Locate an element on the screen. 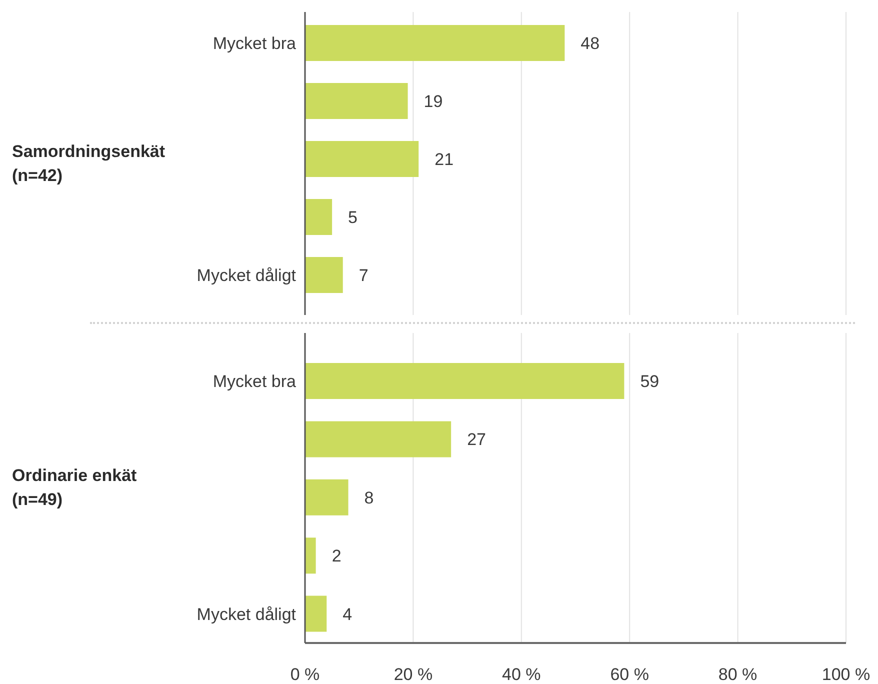 The height and width of the screenshot is (684, 878). data-label: 2 is located at coordinates (337, 556).